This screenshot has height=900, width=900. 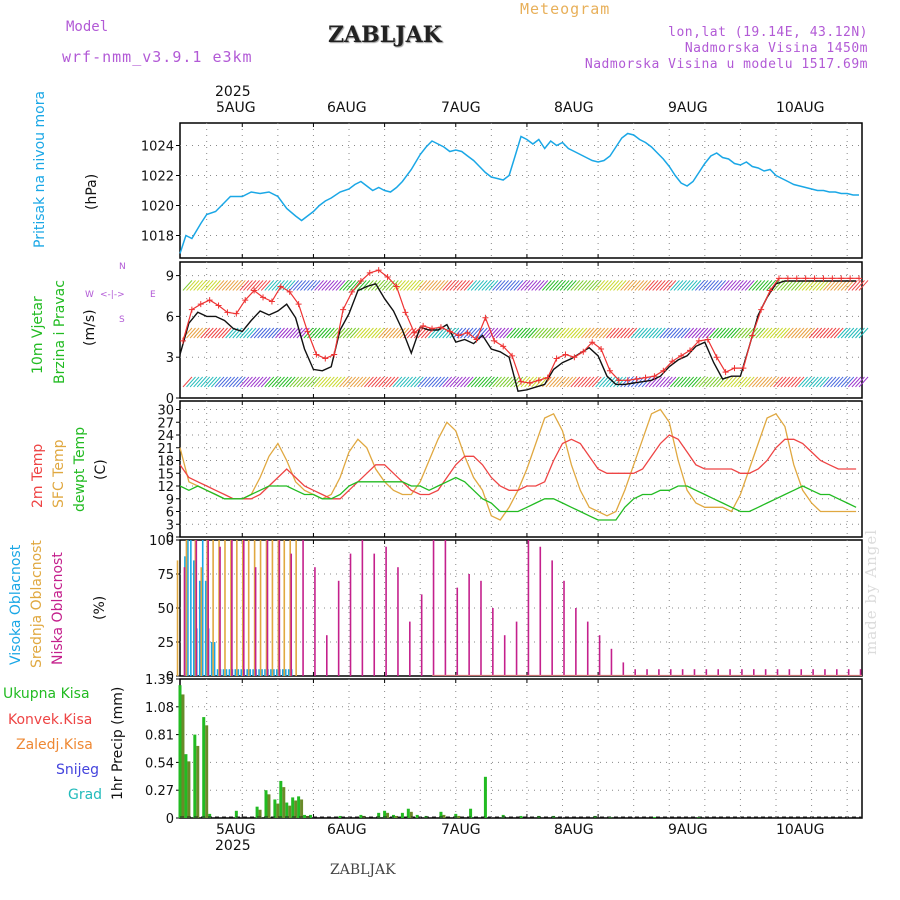 I want to click on lonlat-label: lon,lat (19.14E, 43.12N), so click(x=768, y=32).